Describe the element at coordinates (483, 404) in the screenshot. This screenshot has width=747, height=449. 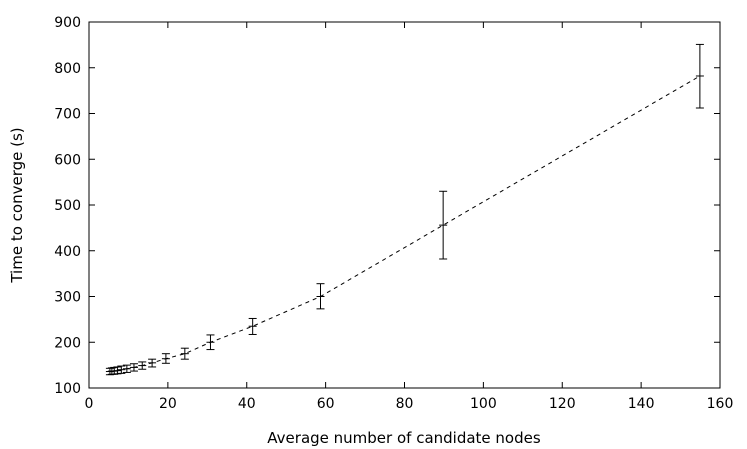
I see `x-tick-label: 100` at that location.